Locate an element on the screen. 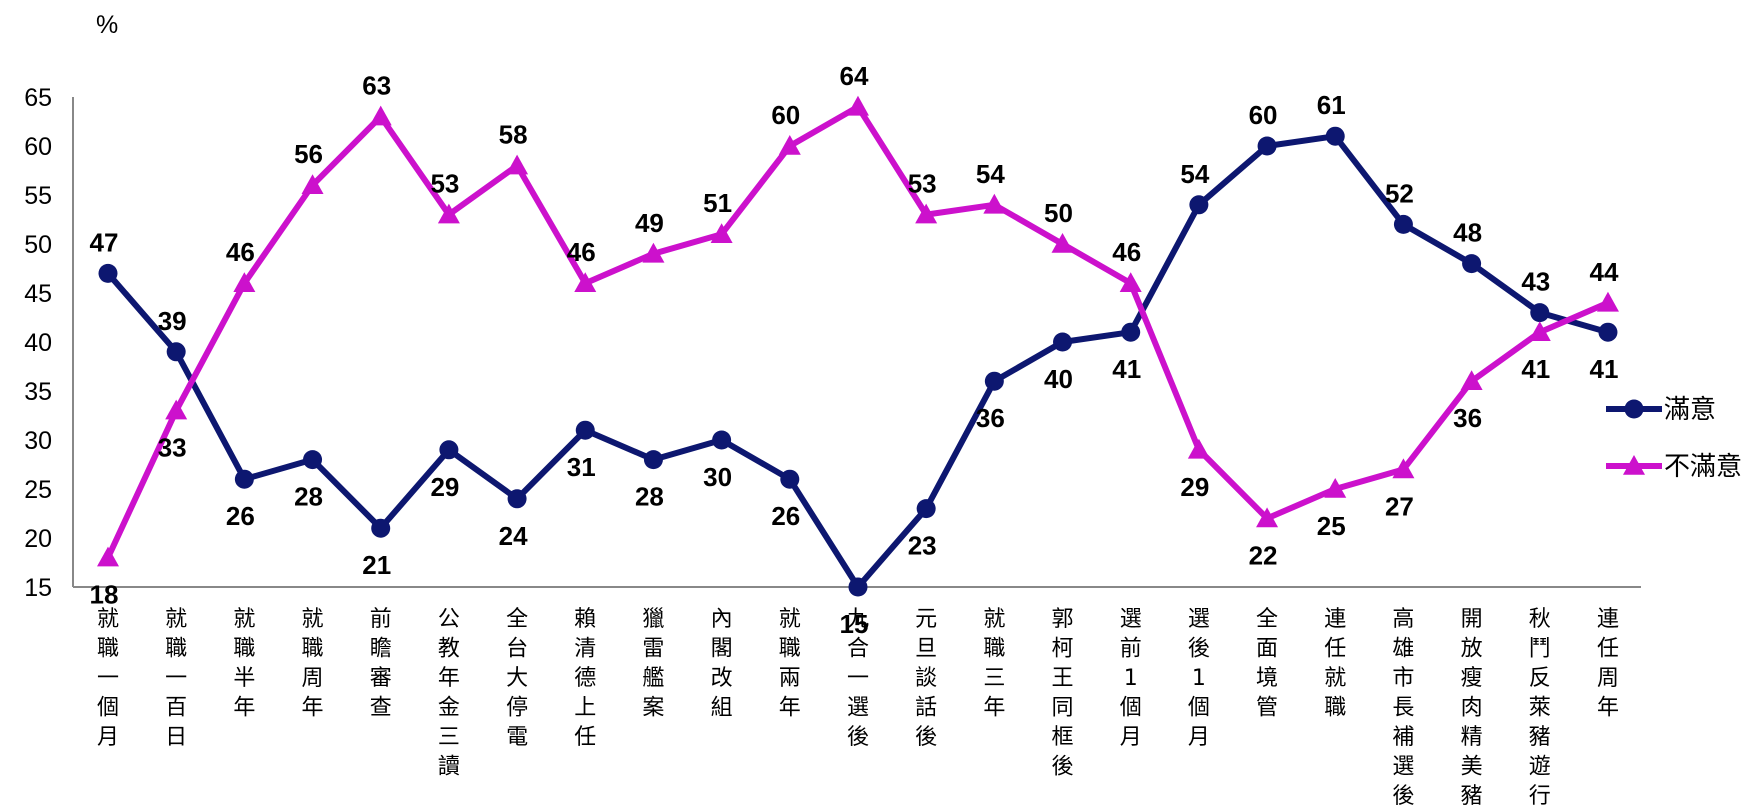 This screenshot has height=811, width=1756. data-label: 63 is located at coordinates (376, 86).